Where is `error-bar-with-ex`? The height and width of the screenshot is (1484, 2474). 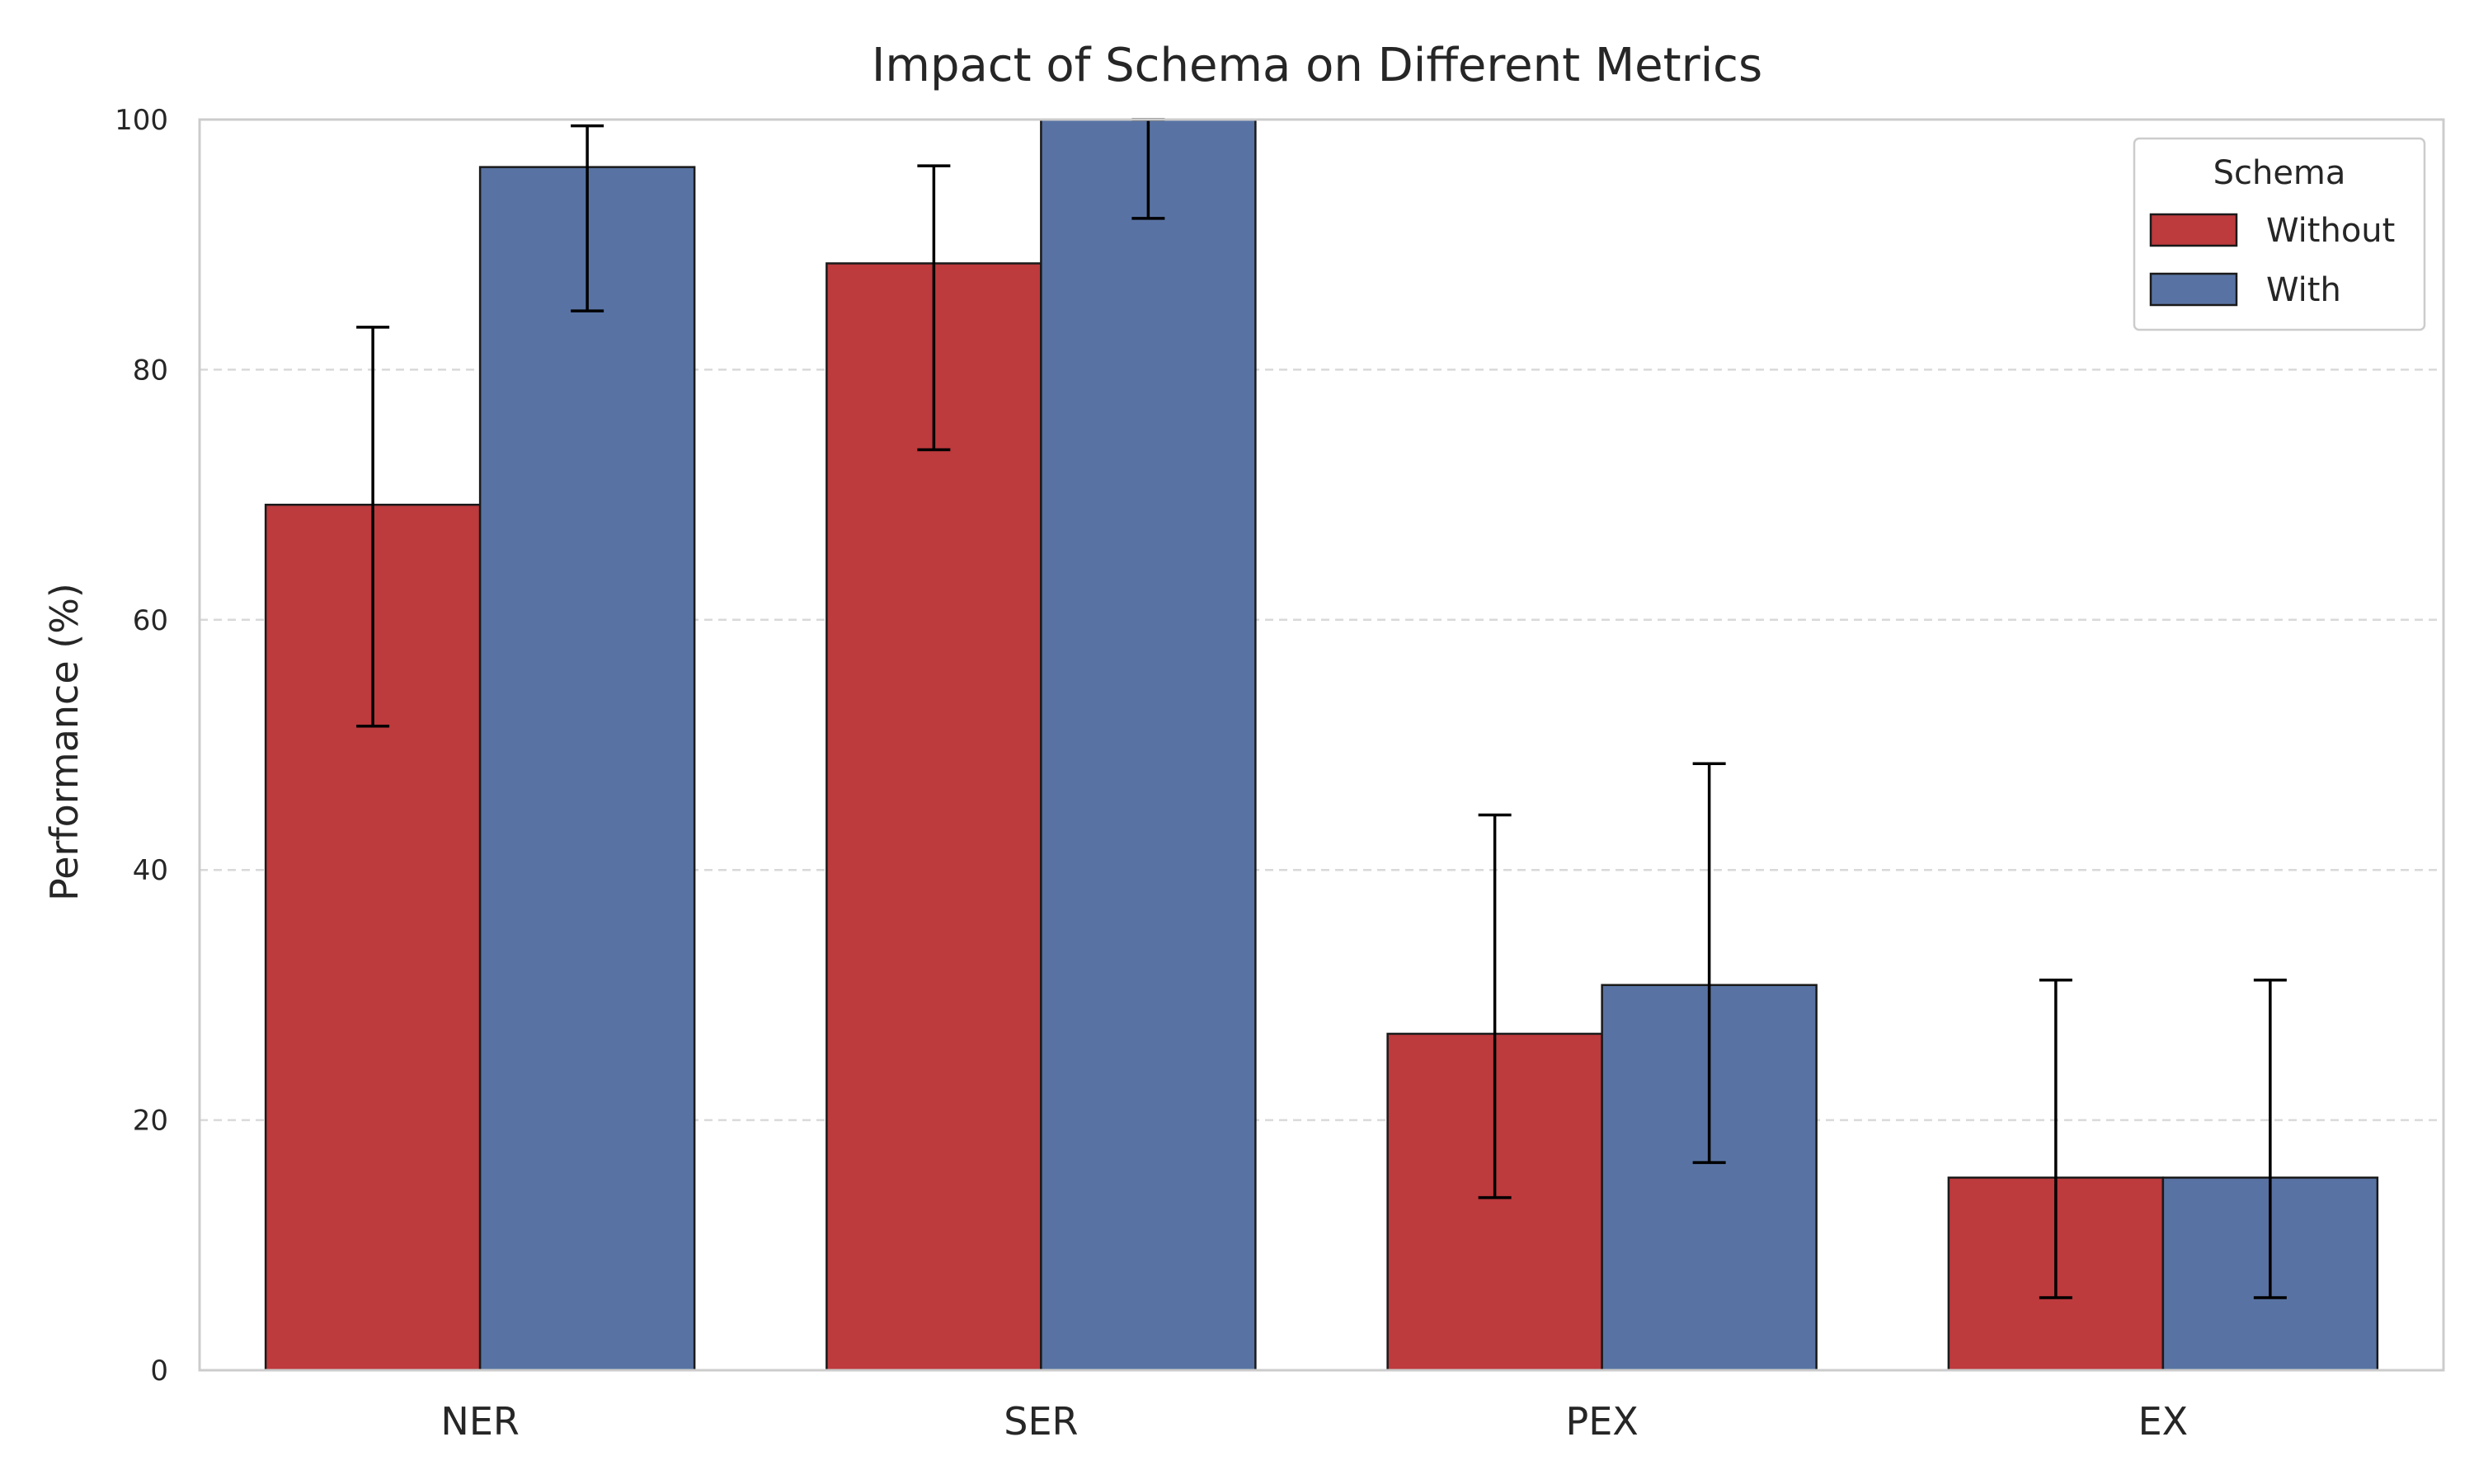 error-bar-with-ex is located at coordinates (2270, 1138).